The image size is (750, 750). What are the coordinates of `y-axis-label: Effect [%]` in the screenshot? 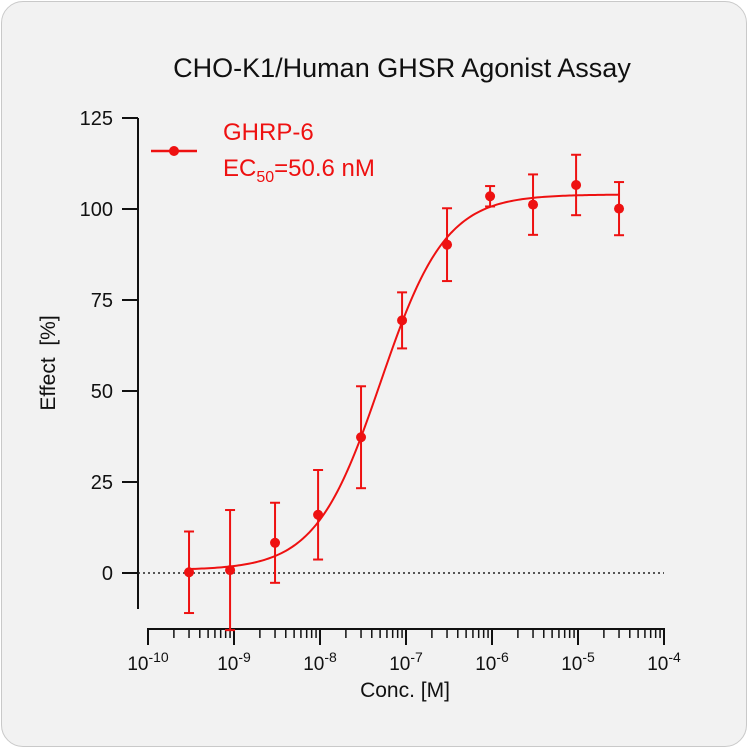 It's located at (48, 362).